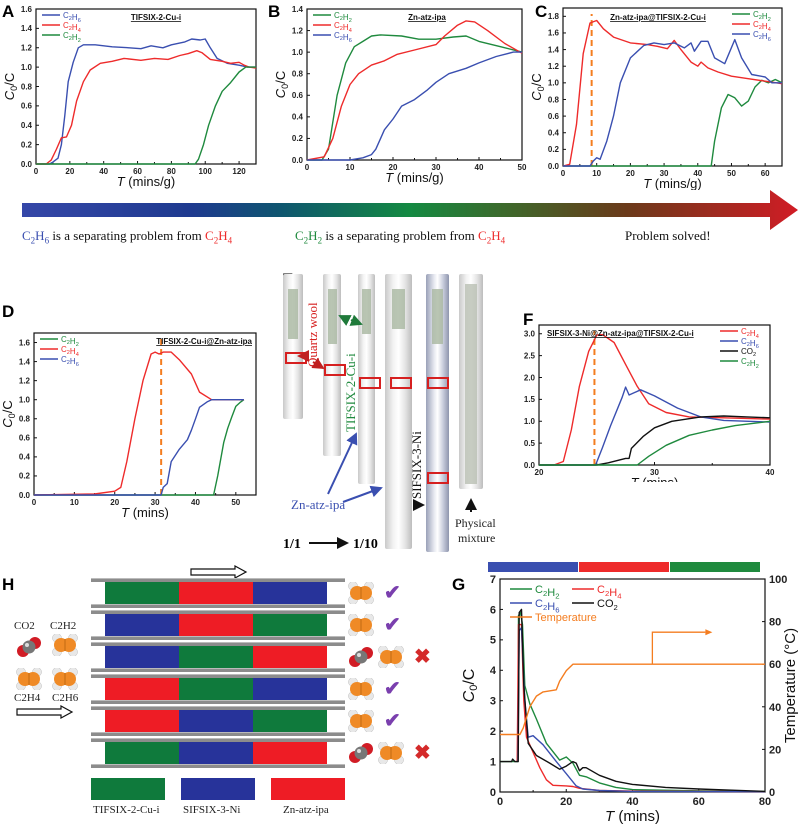 The width and height of the screenshot is (800, 824). What do you see at coordinates (306, 810) in the screenshot?
I see `legend-label-znatz: Zn-atz-ipa` at bounding box center [306, 810].